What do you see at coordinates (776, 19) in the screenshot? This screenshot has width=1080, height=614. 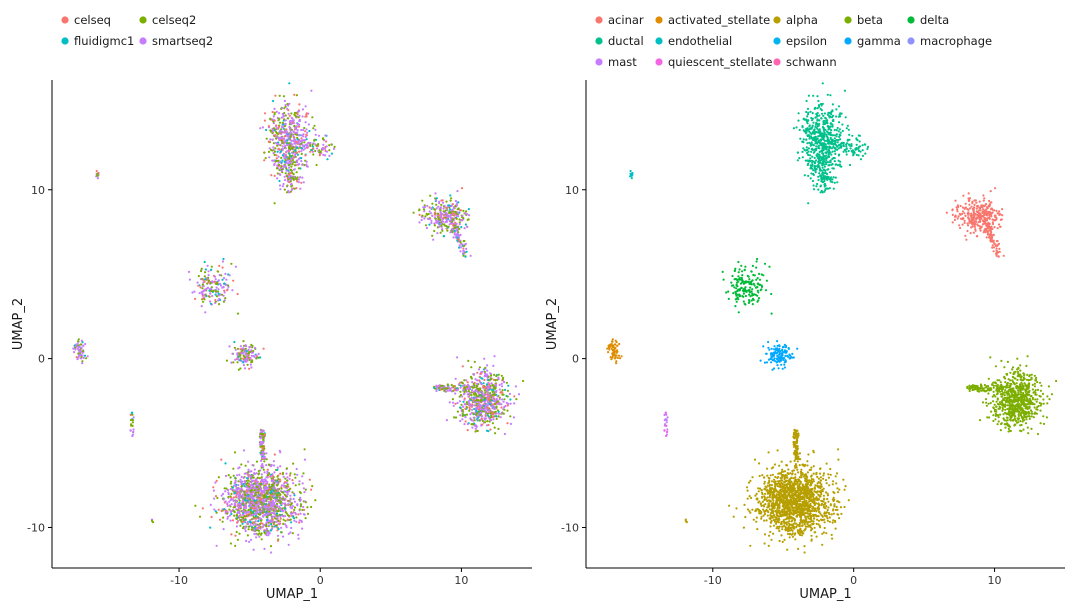 I see `legend-swatch-alpha` at bounding box center [776, 19].